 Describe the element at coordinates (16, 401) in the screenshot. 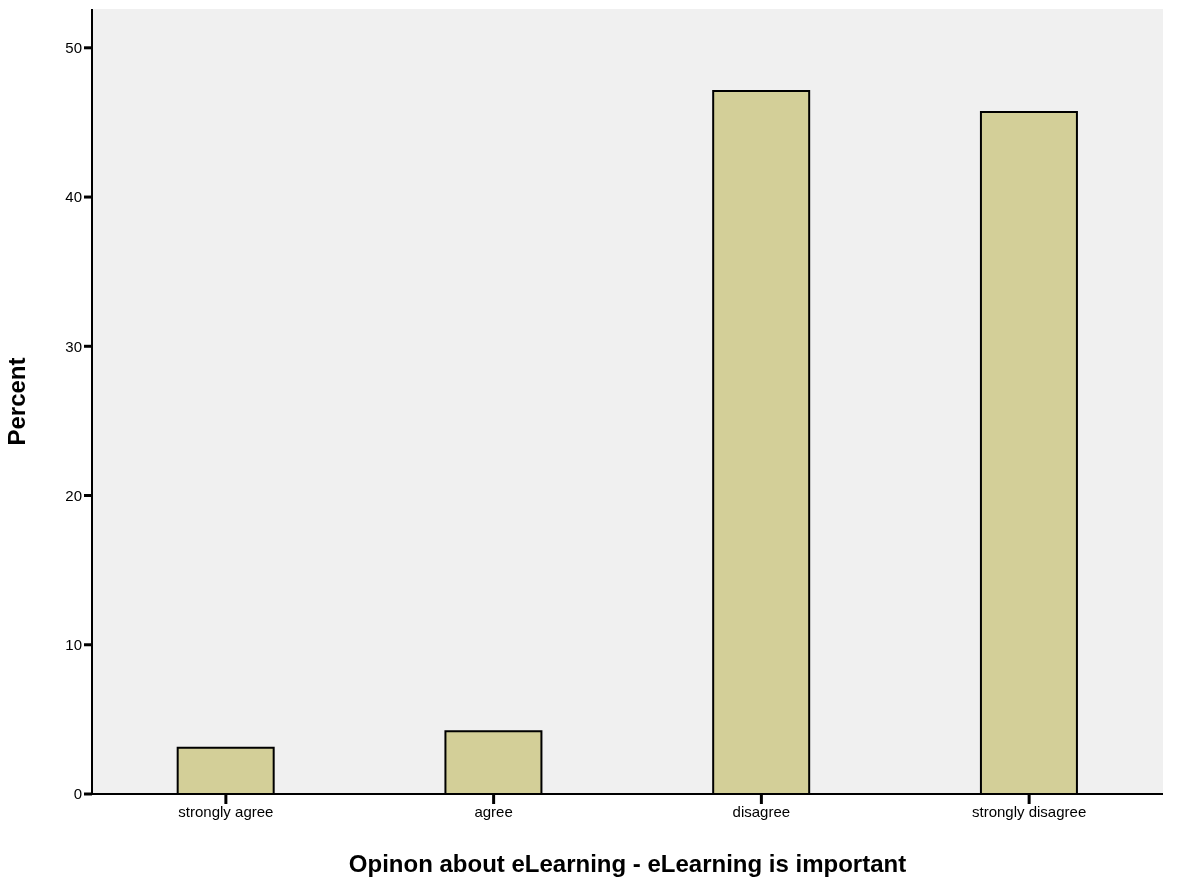

I see `y-axis-title: Percent` at that location.